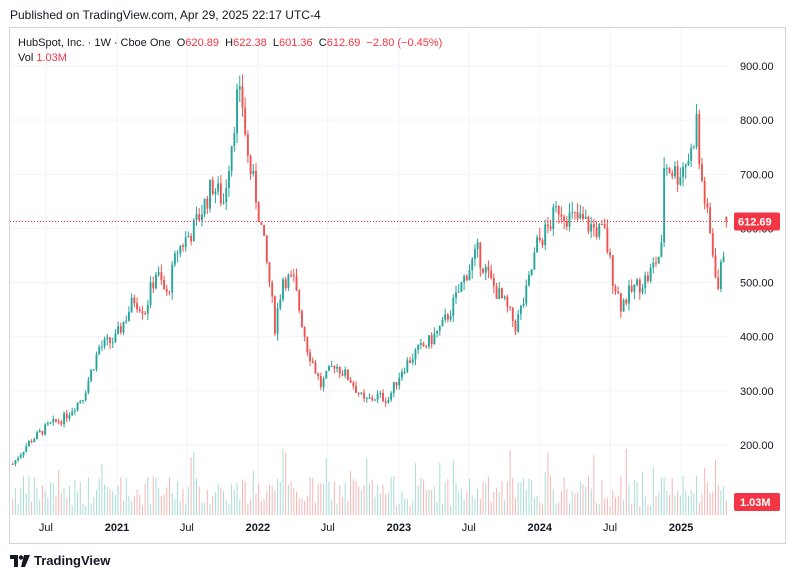  What do you see at coordinates (181, 43) in the screenshot?
I see `open-label: O` at bounding box center [181, 43].